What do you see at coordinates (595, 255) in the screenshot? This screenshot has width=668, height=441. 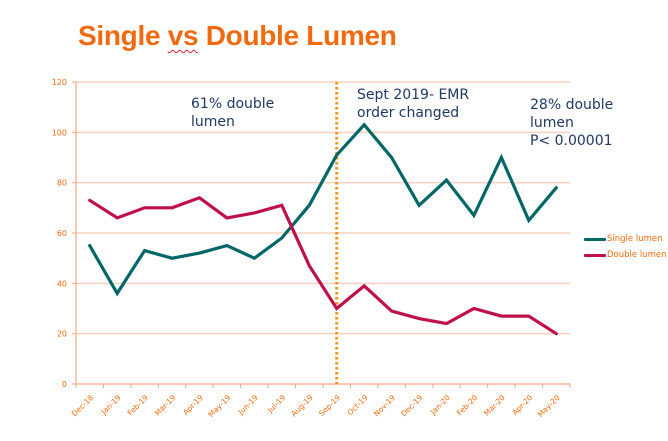 I see `legend-swatch-double` at bounding box center [595, 255].